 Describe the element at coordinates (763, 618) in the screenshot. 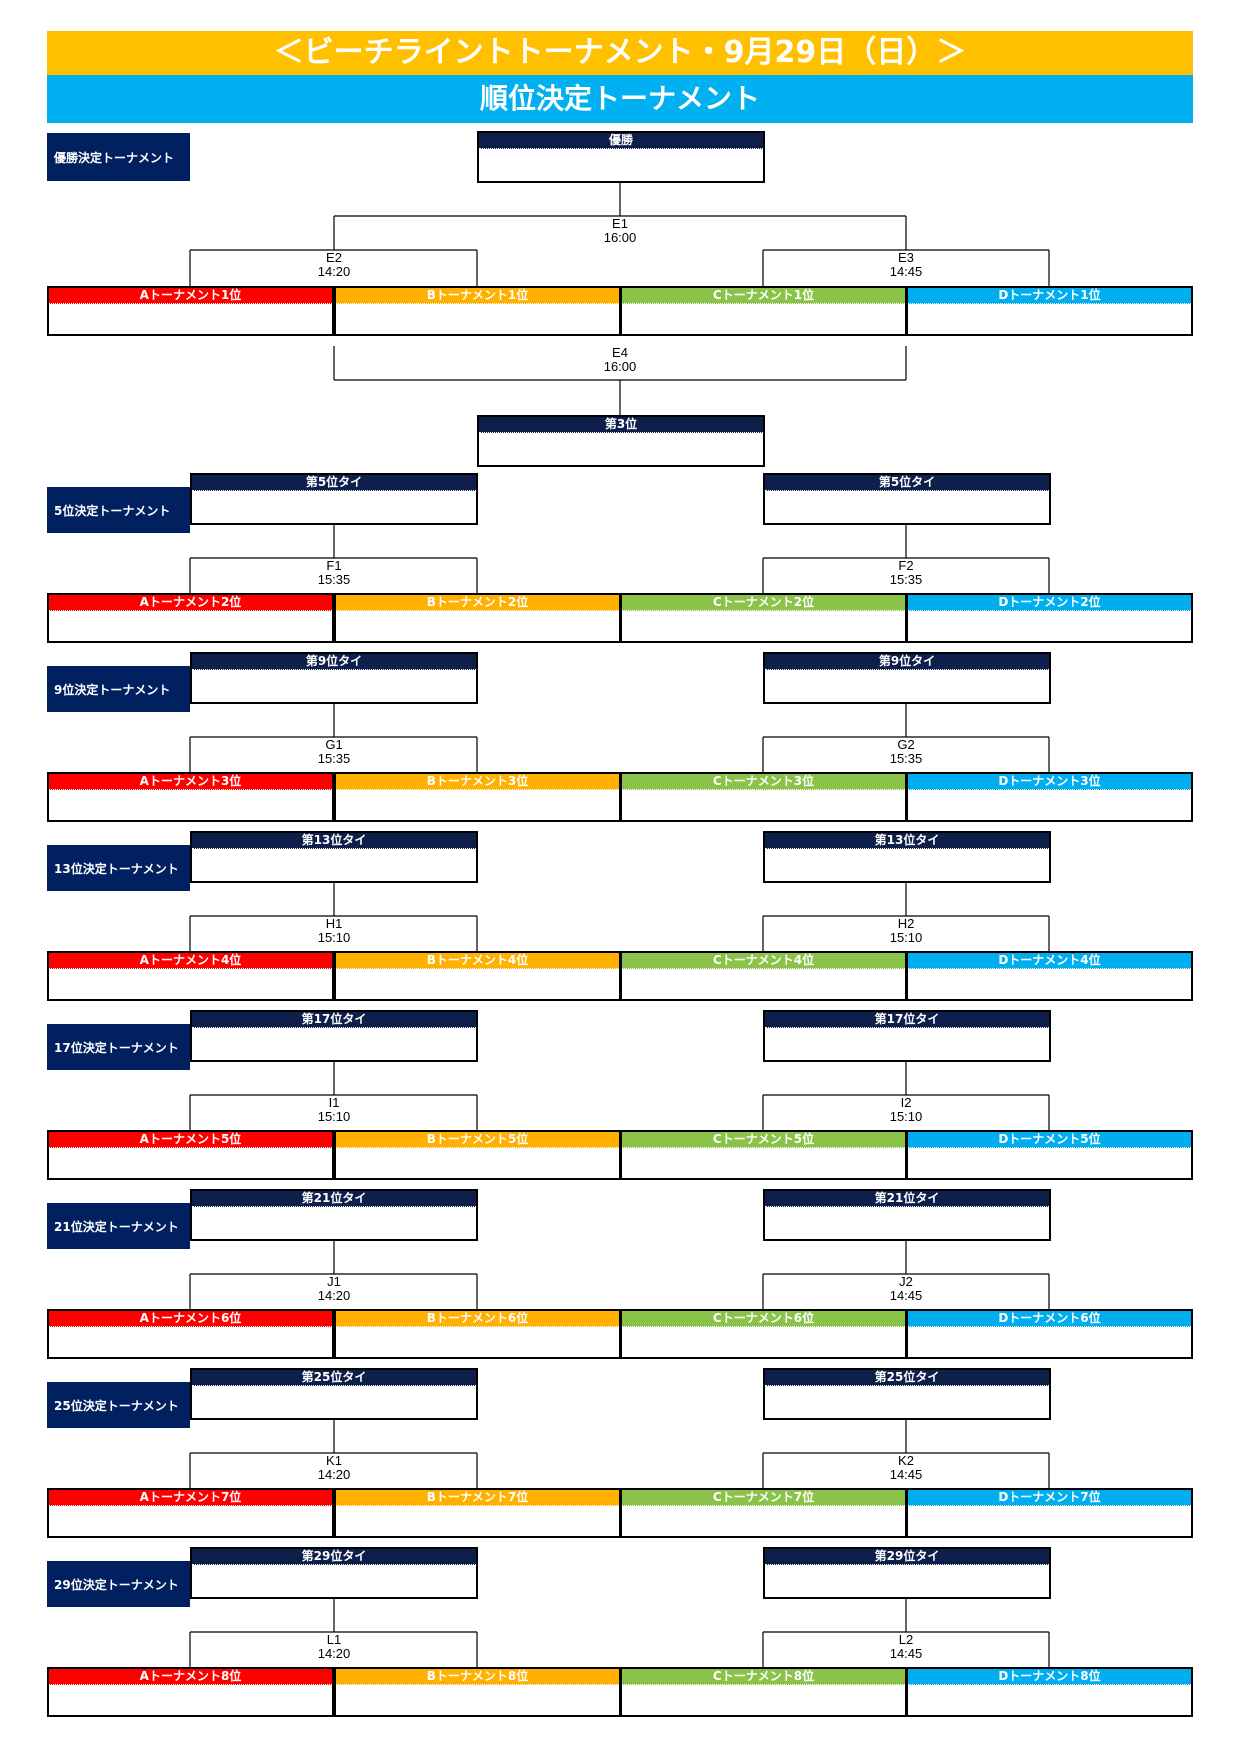

I see `group-1-seed-c: Cトーナメント2位` at that location.